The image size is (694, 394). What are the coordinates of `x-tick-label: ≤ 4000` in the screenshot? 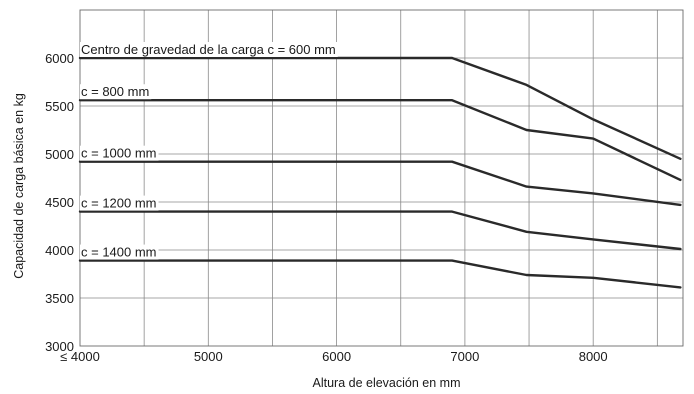 It's located at (80, 356).